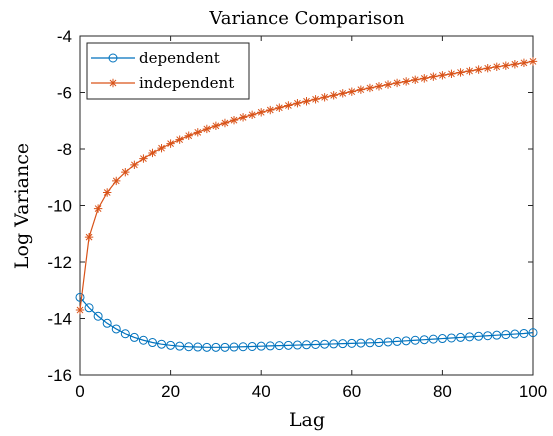 The image size is (553, 436). What do you see at coordinates (59, 375) in the screenshot?
I see `y-tick-label: -16` at bounding box center [59, 375].